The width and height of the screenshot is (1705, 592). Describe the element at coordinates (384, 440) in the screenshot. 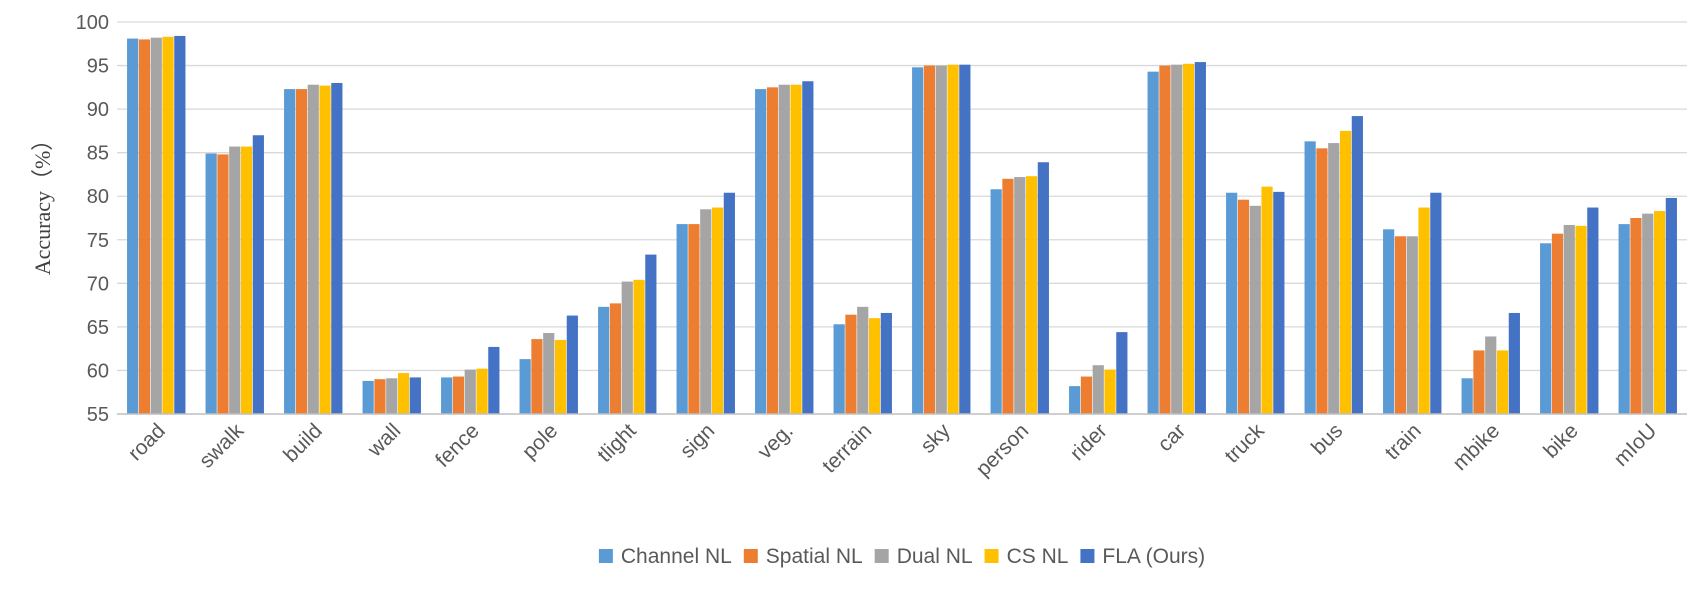

I see `category-label: wall` at that location.